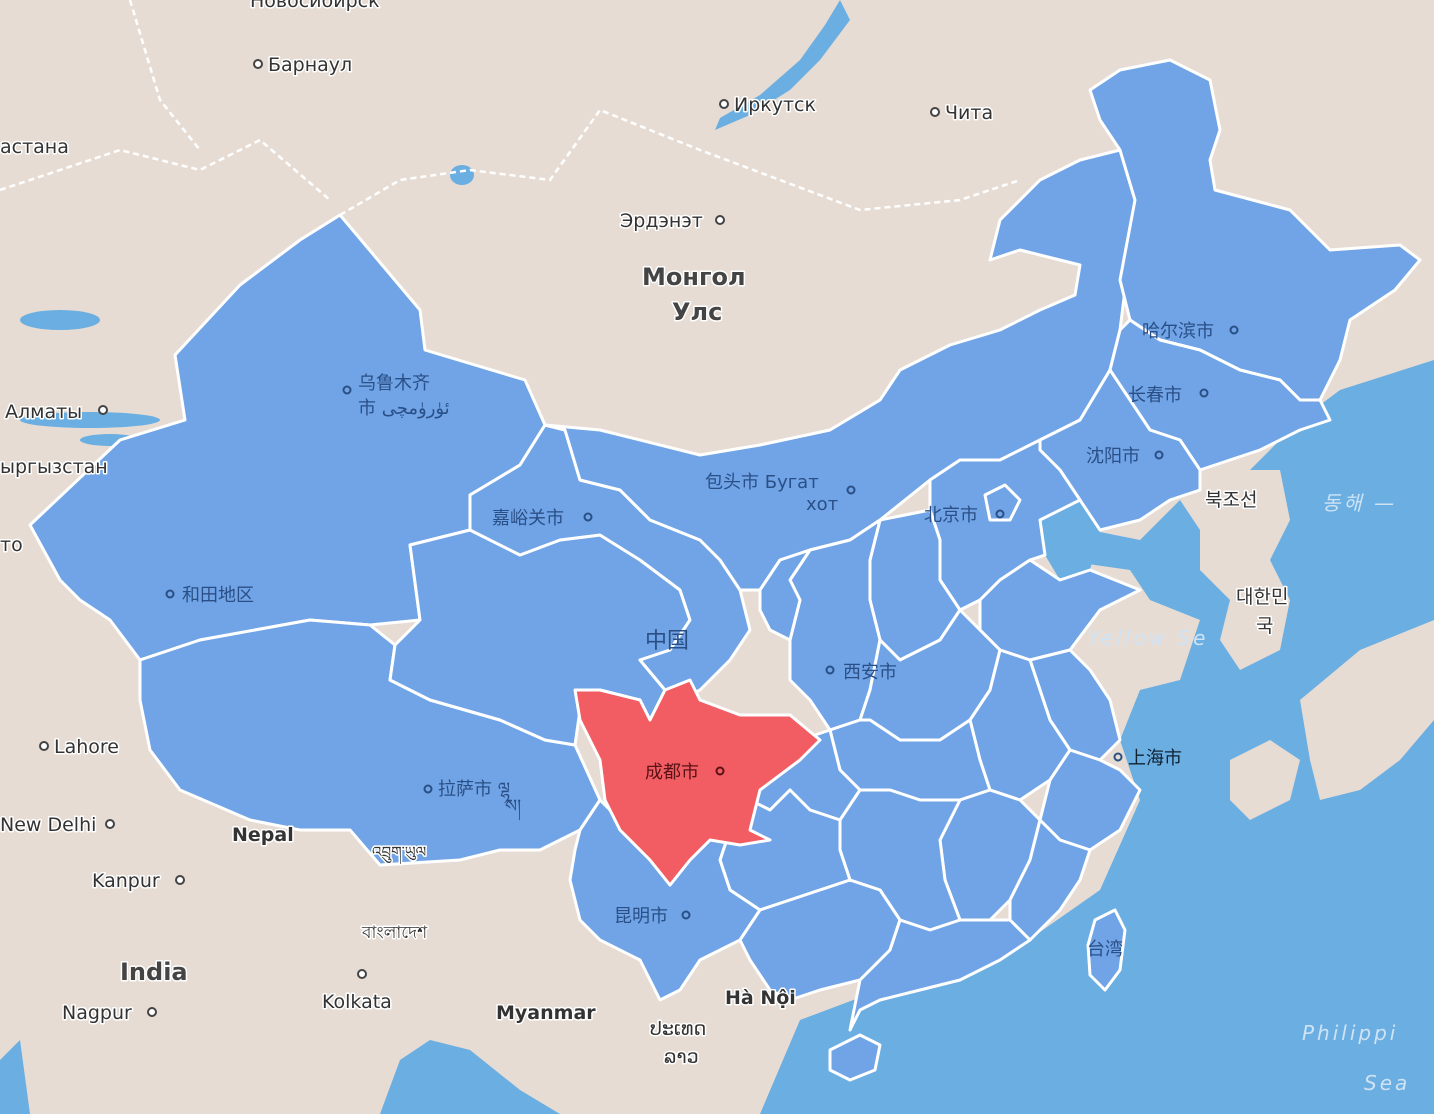  What do you see at coordinates (694, 277) in the screenshot?
I see `label-mongolia-1: Монгол` at bounding box center [694, 277].